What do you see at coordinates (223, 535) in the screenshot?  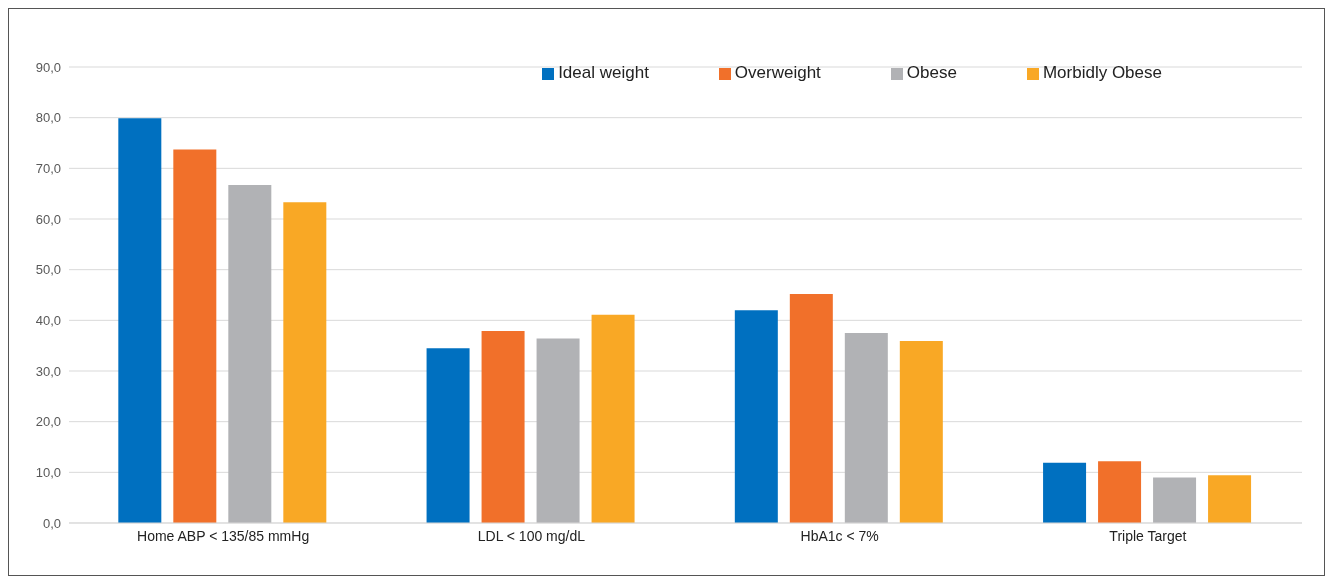 I see `x-tick-label: Home ABP < 135/85 mmHg` at bounding box center [223, 535].